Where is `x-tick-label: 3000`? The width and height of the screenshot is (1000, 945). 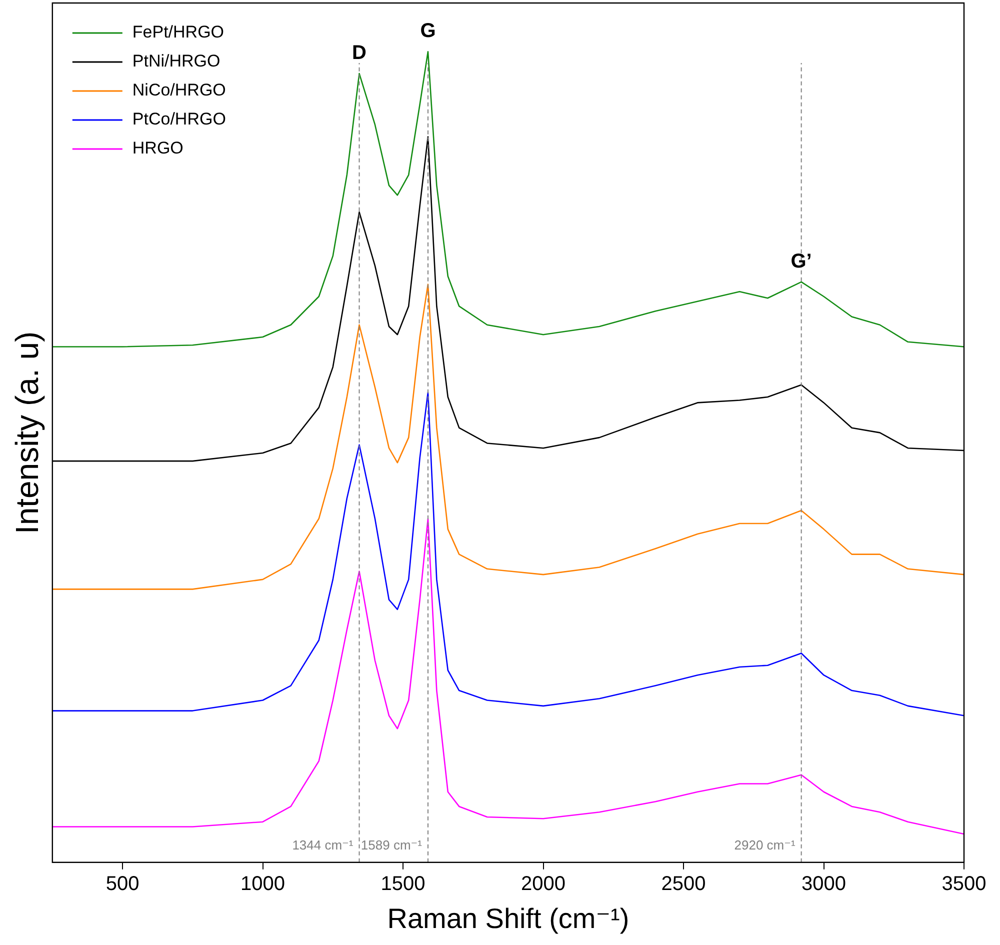
x-tick-label: 3000 is located at coordinates (824, 883).